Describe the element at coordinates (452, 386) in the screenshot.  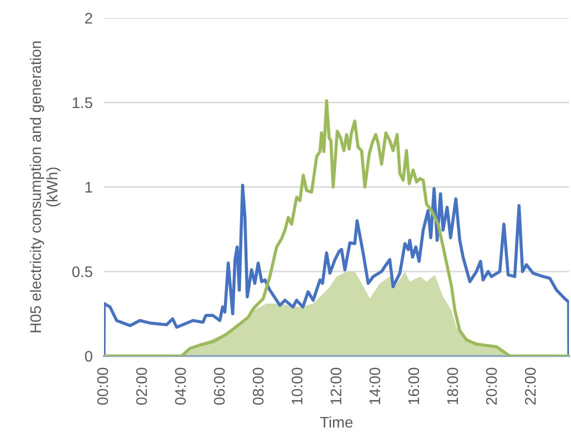
I see `x-tick-label: 18:00` at that location.